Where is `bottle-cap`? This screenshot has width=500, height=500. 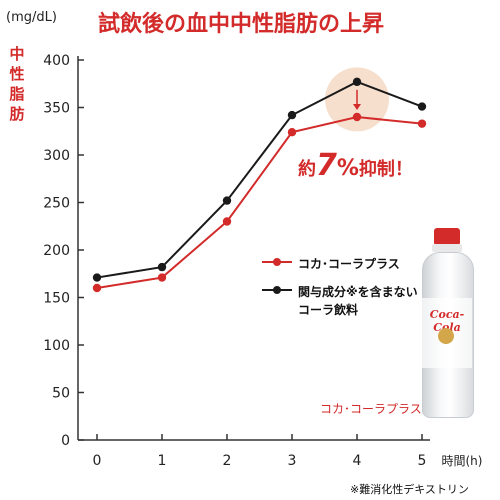 bottle-cap is located at coordinates (447, 236).